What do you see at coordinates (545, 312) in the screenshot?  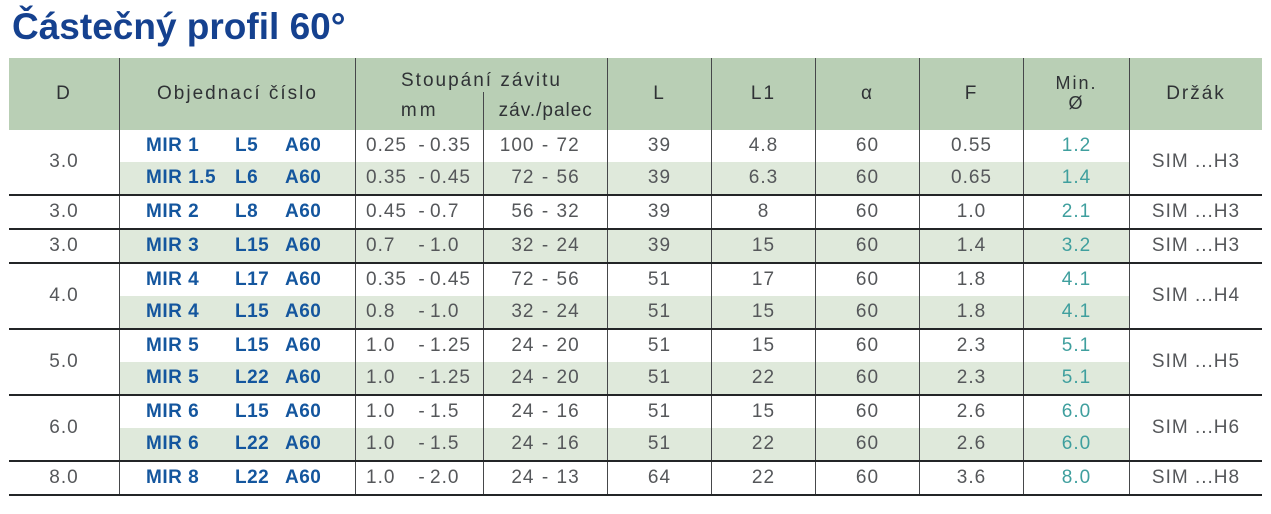 I see `pitch-tpi-cell: 32-24` at bounding box center [545, 312].